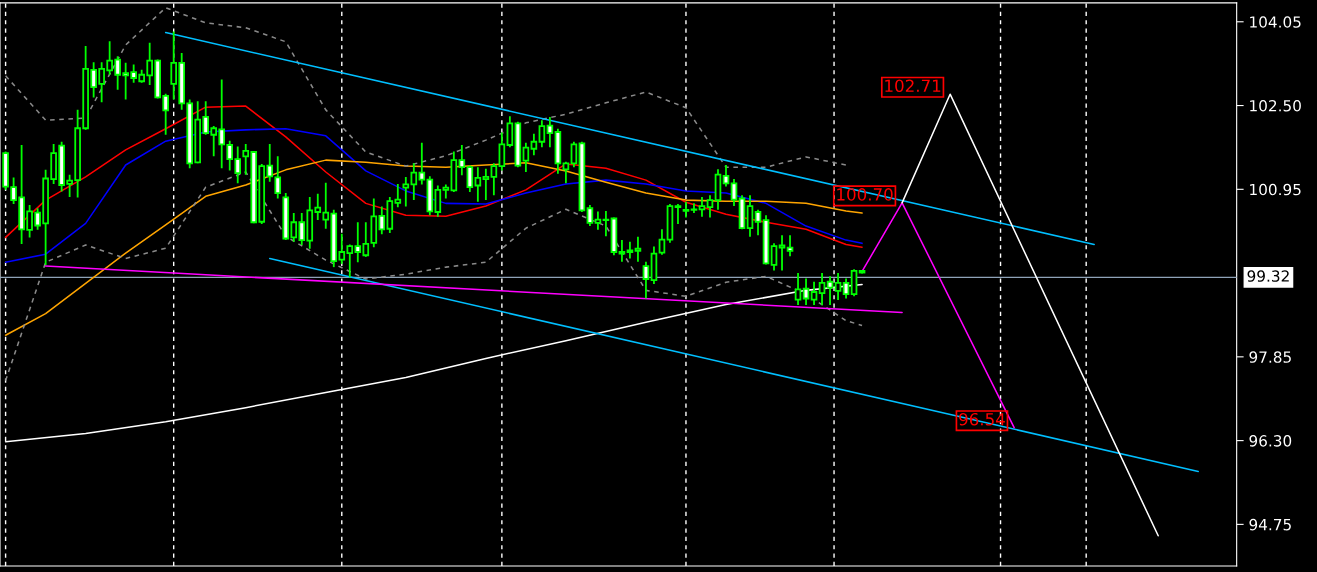 This screenshot has width=1317, height=572. What do you see at coordinates (1270, 441) in the screenshot?
I see `y-tick-label: 96.30` at bounding box center [1270, 441].